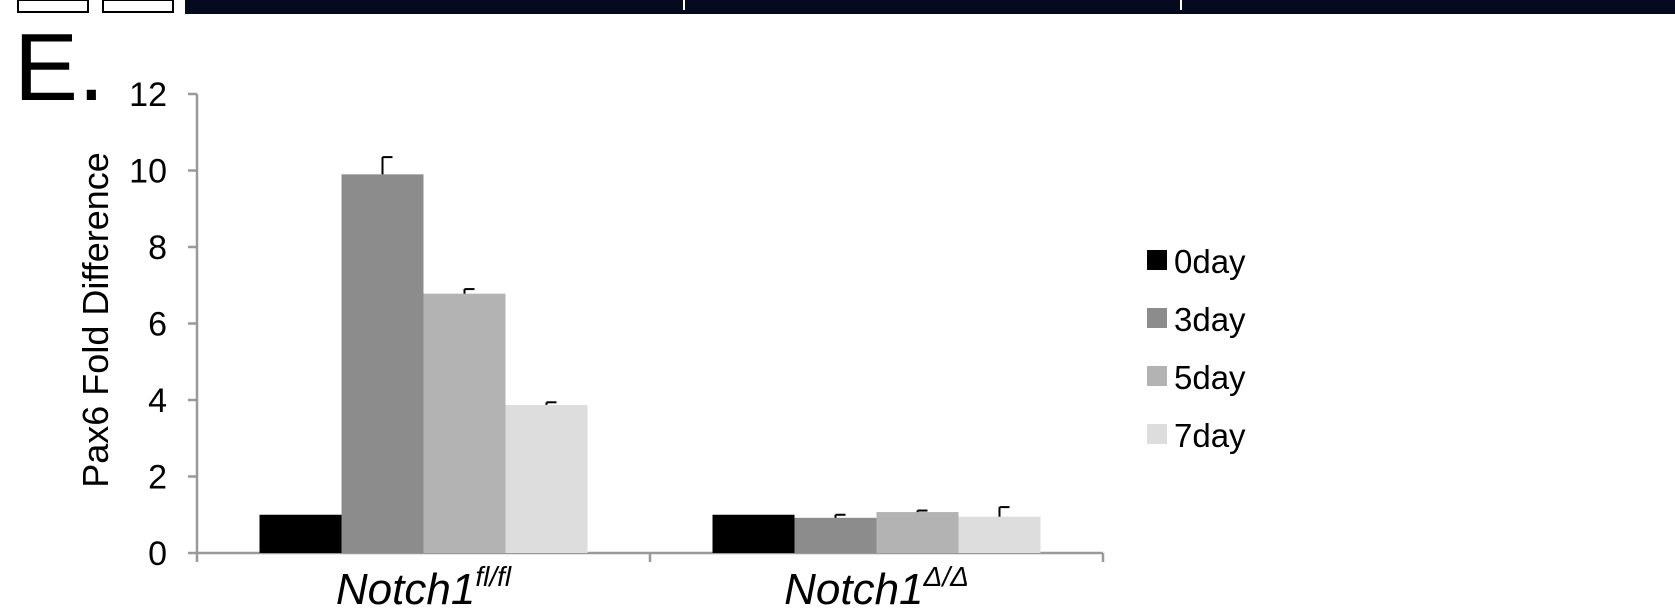 The width and height of the screenshot is (1675, 614). Describe the element at coordinates (1210, 261) in the screenshot. I see `legend-label-0day: 0day` at that location.